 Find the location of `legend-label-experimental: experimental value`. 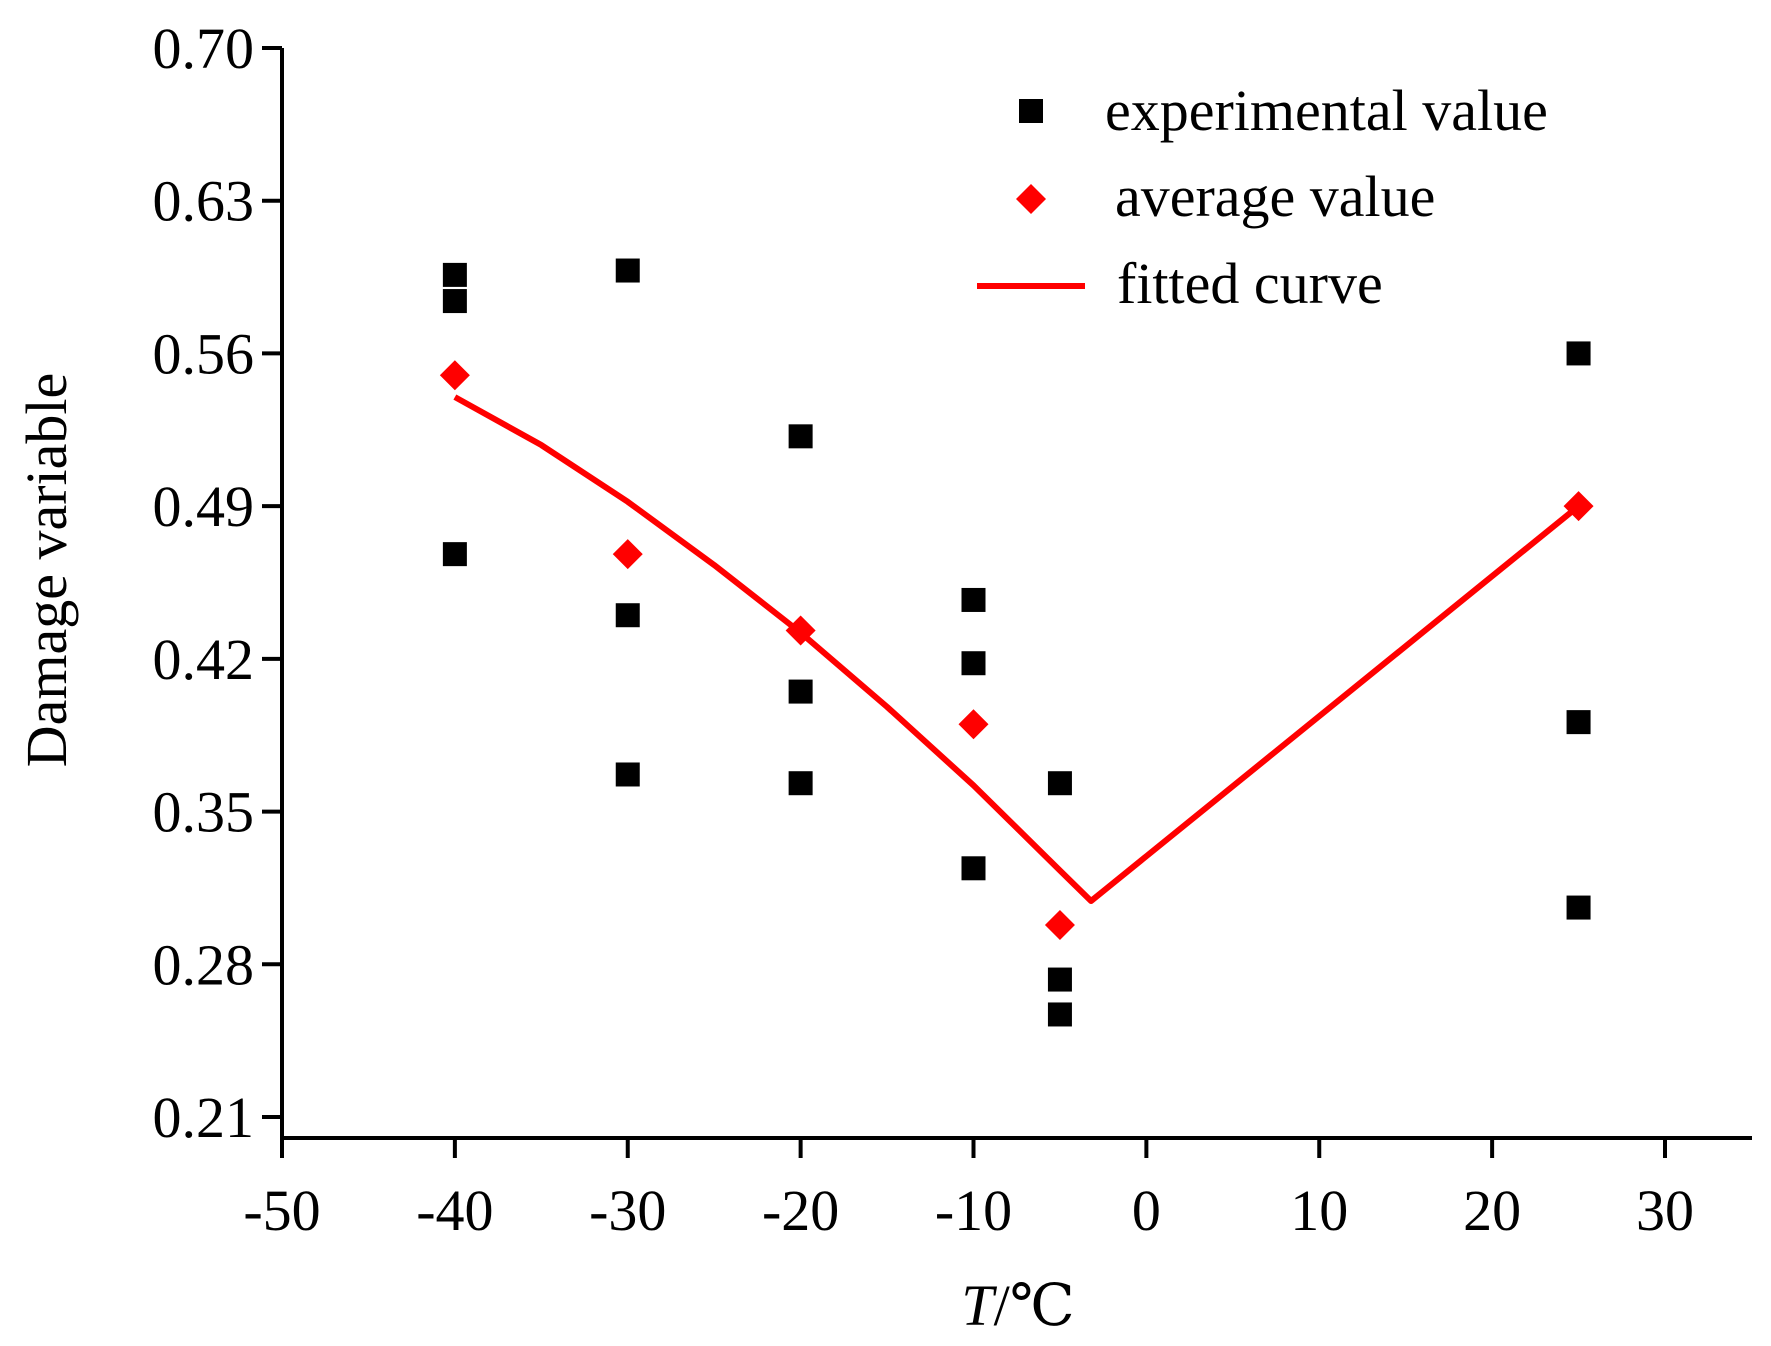

legend-label-experimental: experimental value is located at coordinates (1326, 110).